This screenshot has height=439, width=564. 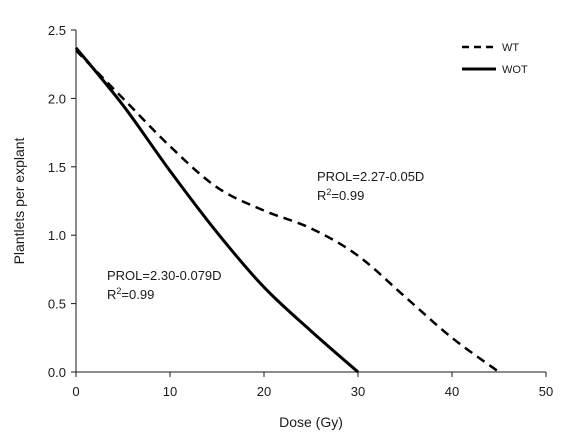 What do you see at coordinates (75, 391) in the screenshot?
I see `x-tick-label: 0` at bounding box center [75, 391].